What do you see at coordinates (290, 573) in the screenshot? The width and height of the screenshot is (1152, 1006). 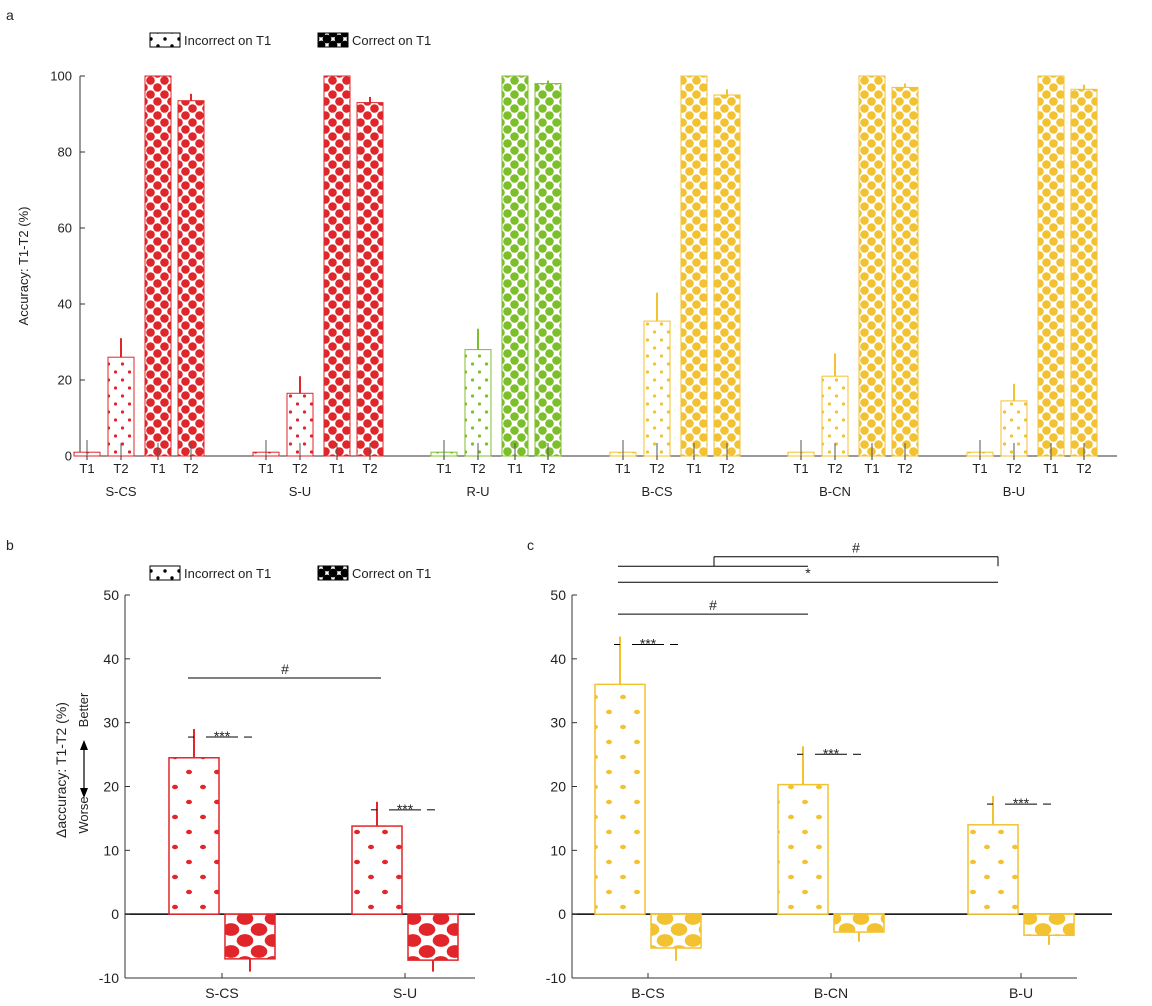 I see `legend-b: Incorrect on T1 Correct on T1` at bounding box center [290, 573].